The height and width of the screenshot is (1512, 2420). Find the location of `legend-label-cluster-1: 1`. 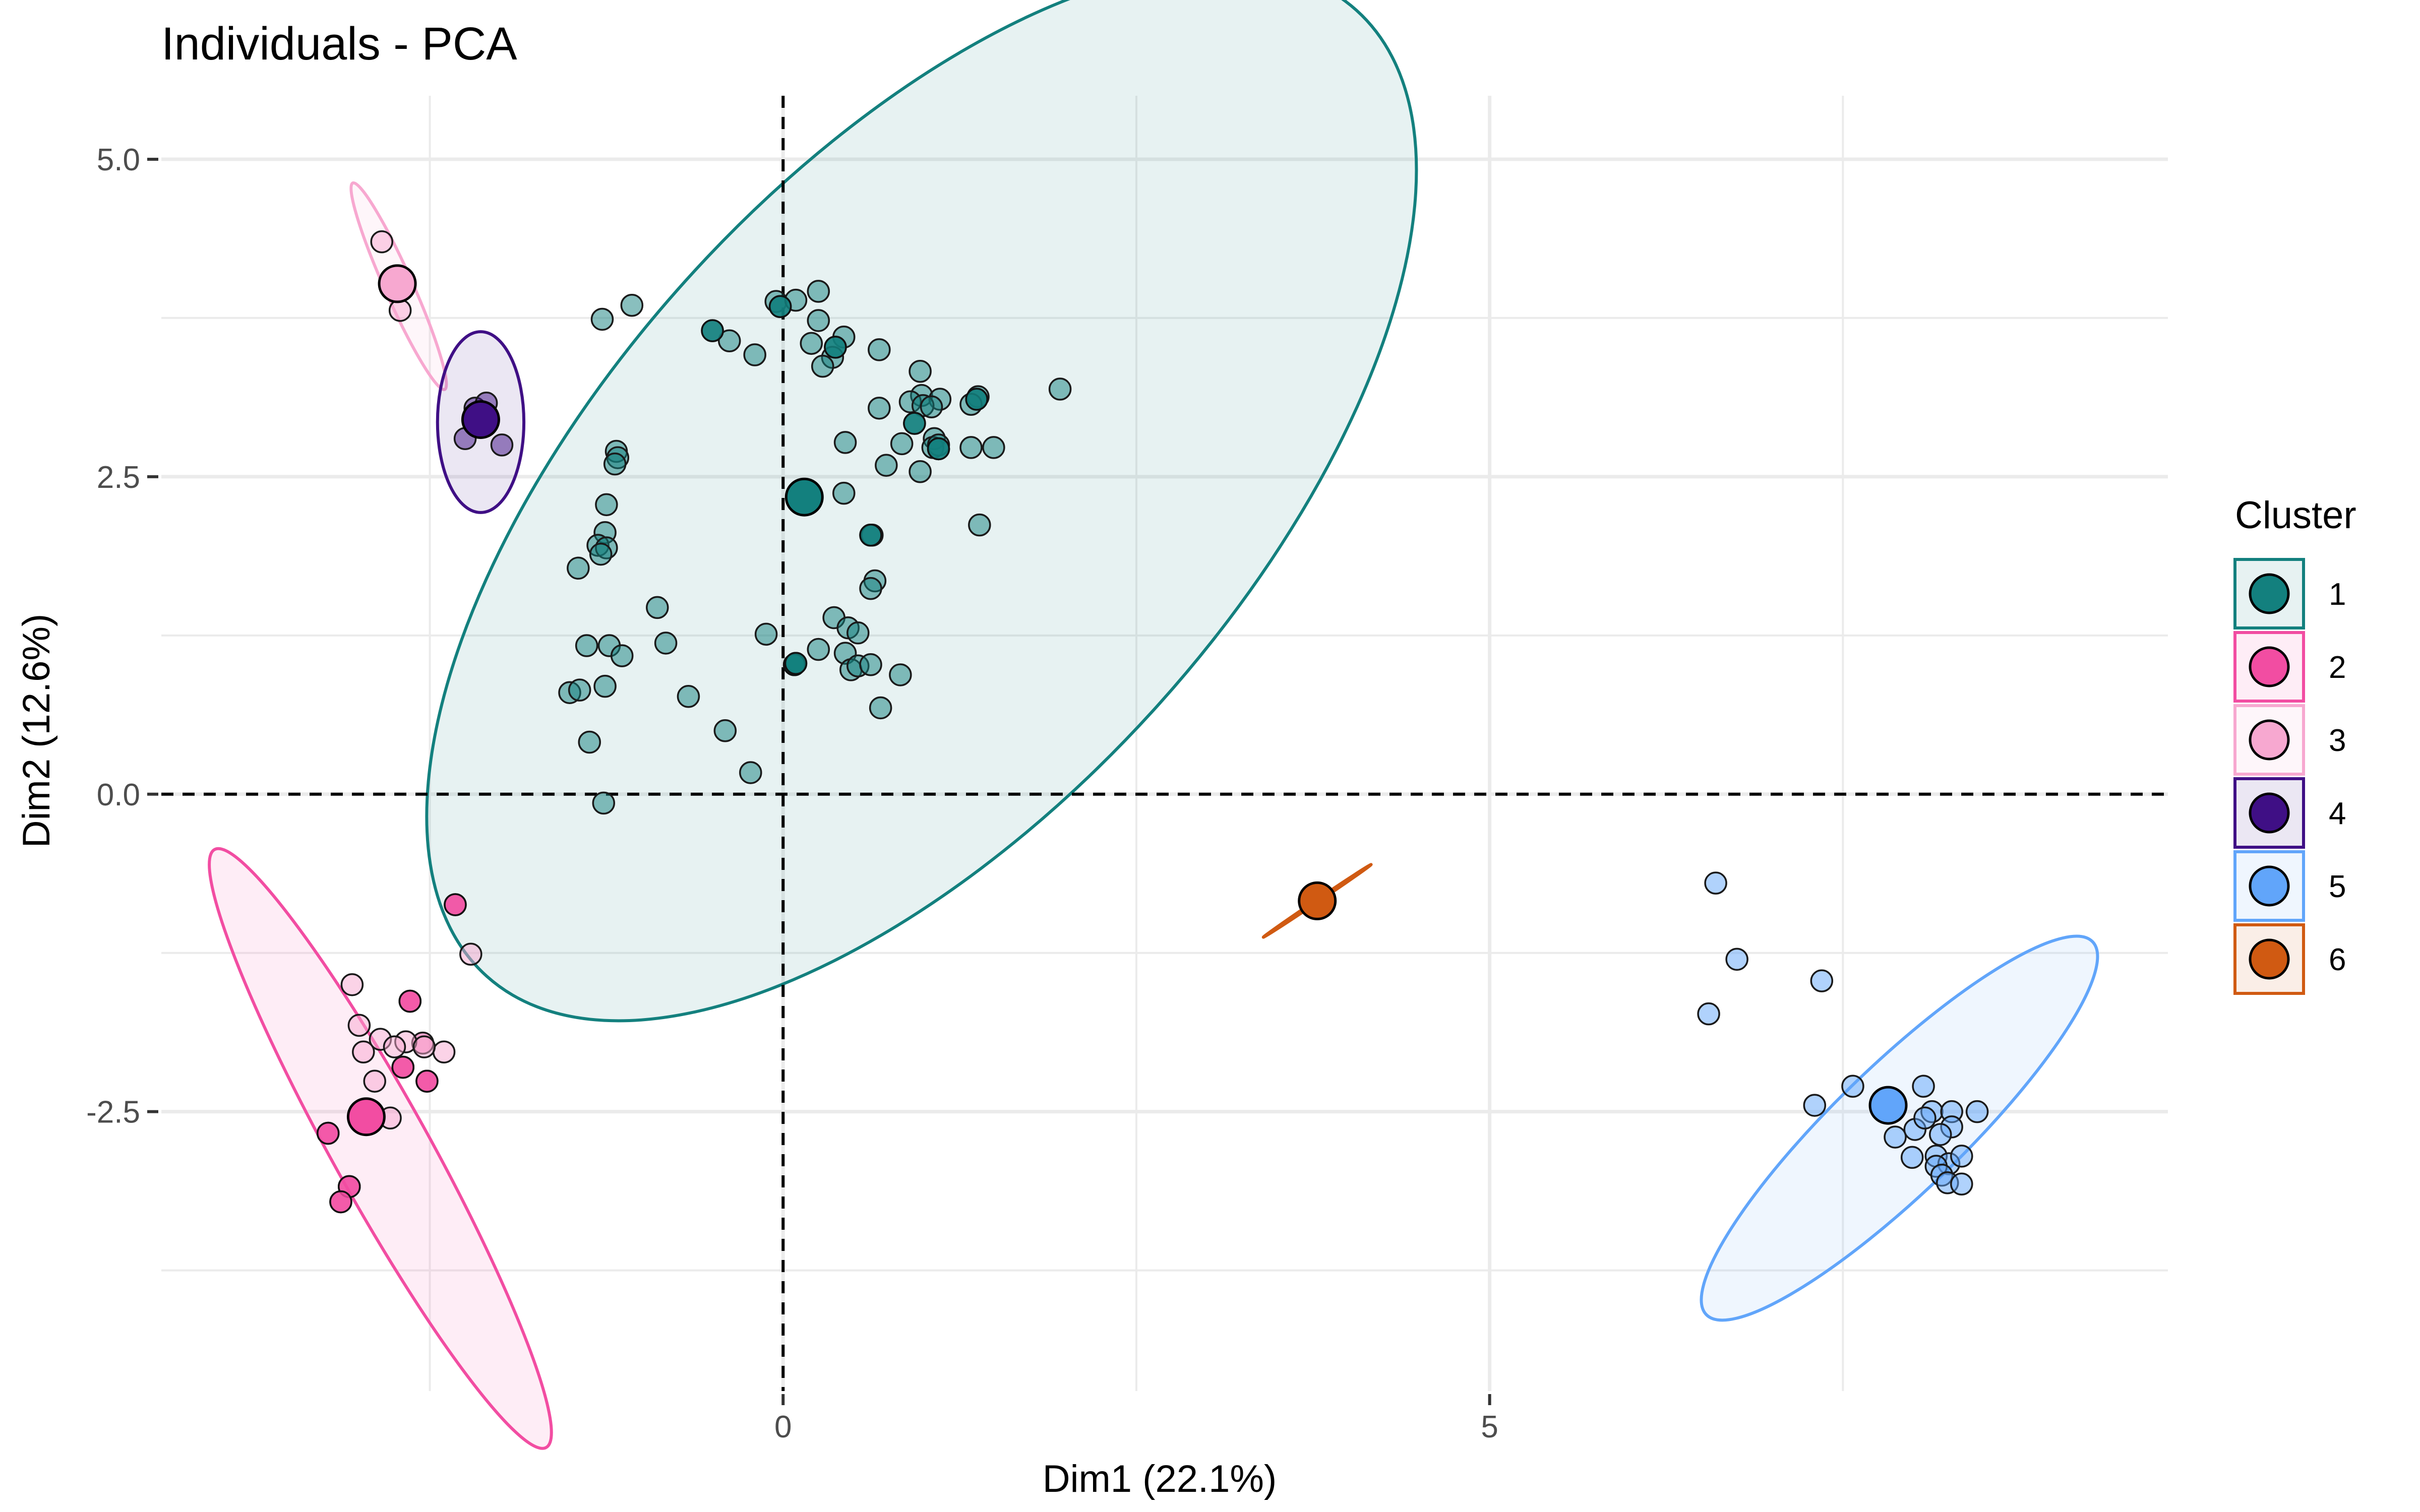

legend-label-cluster-1: 1 is located at coordinates (2337, 594).